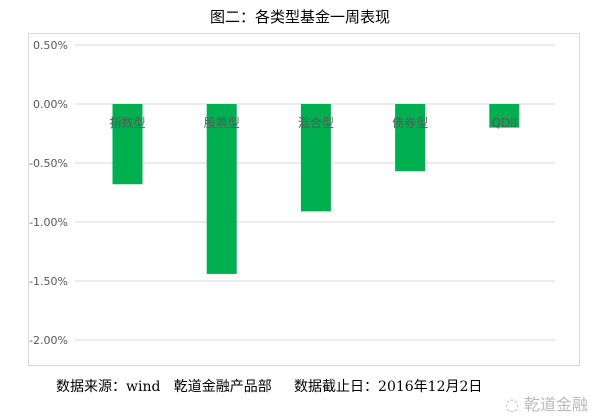  Describe the element at coordinates (556, 404) in the screenshot. I see `watermark-text: 乾道金融` at that location.